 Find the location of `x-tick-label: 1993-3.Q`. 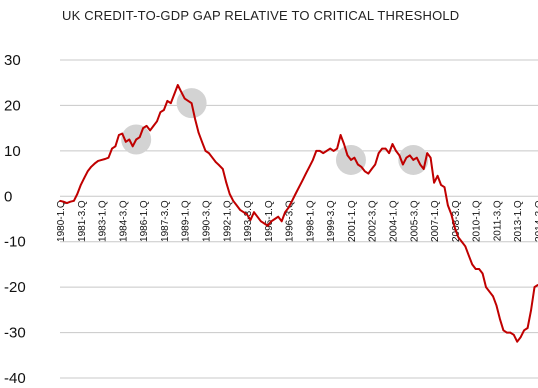

x-tick-label: 1993-3.Q is located at coordinates (248, 221).